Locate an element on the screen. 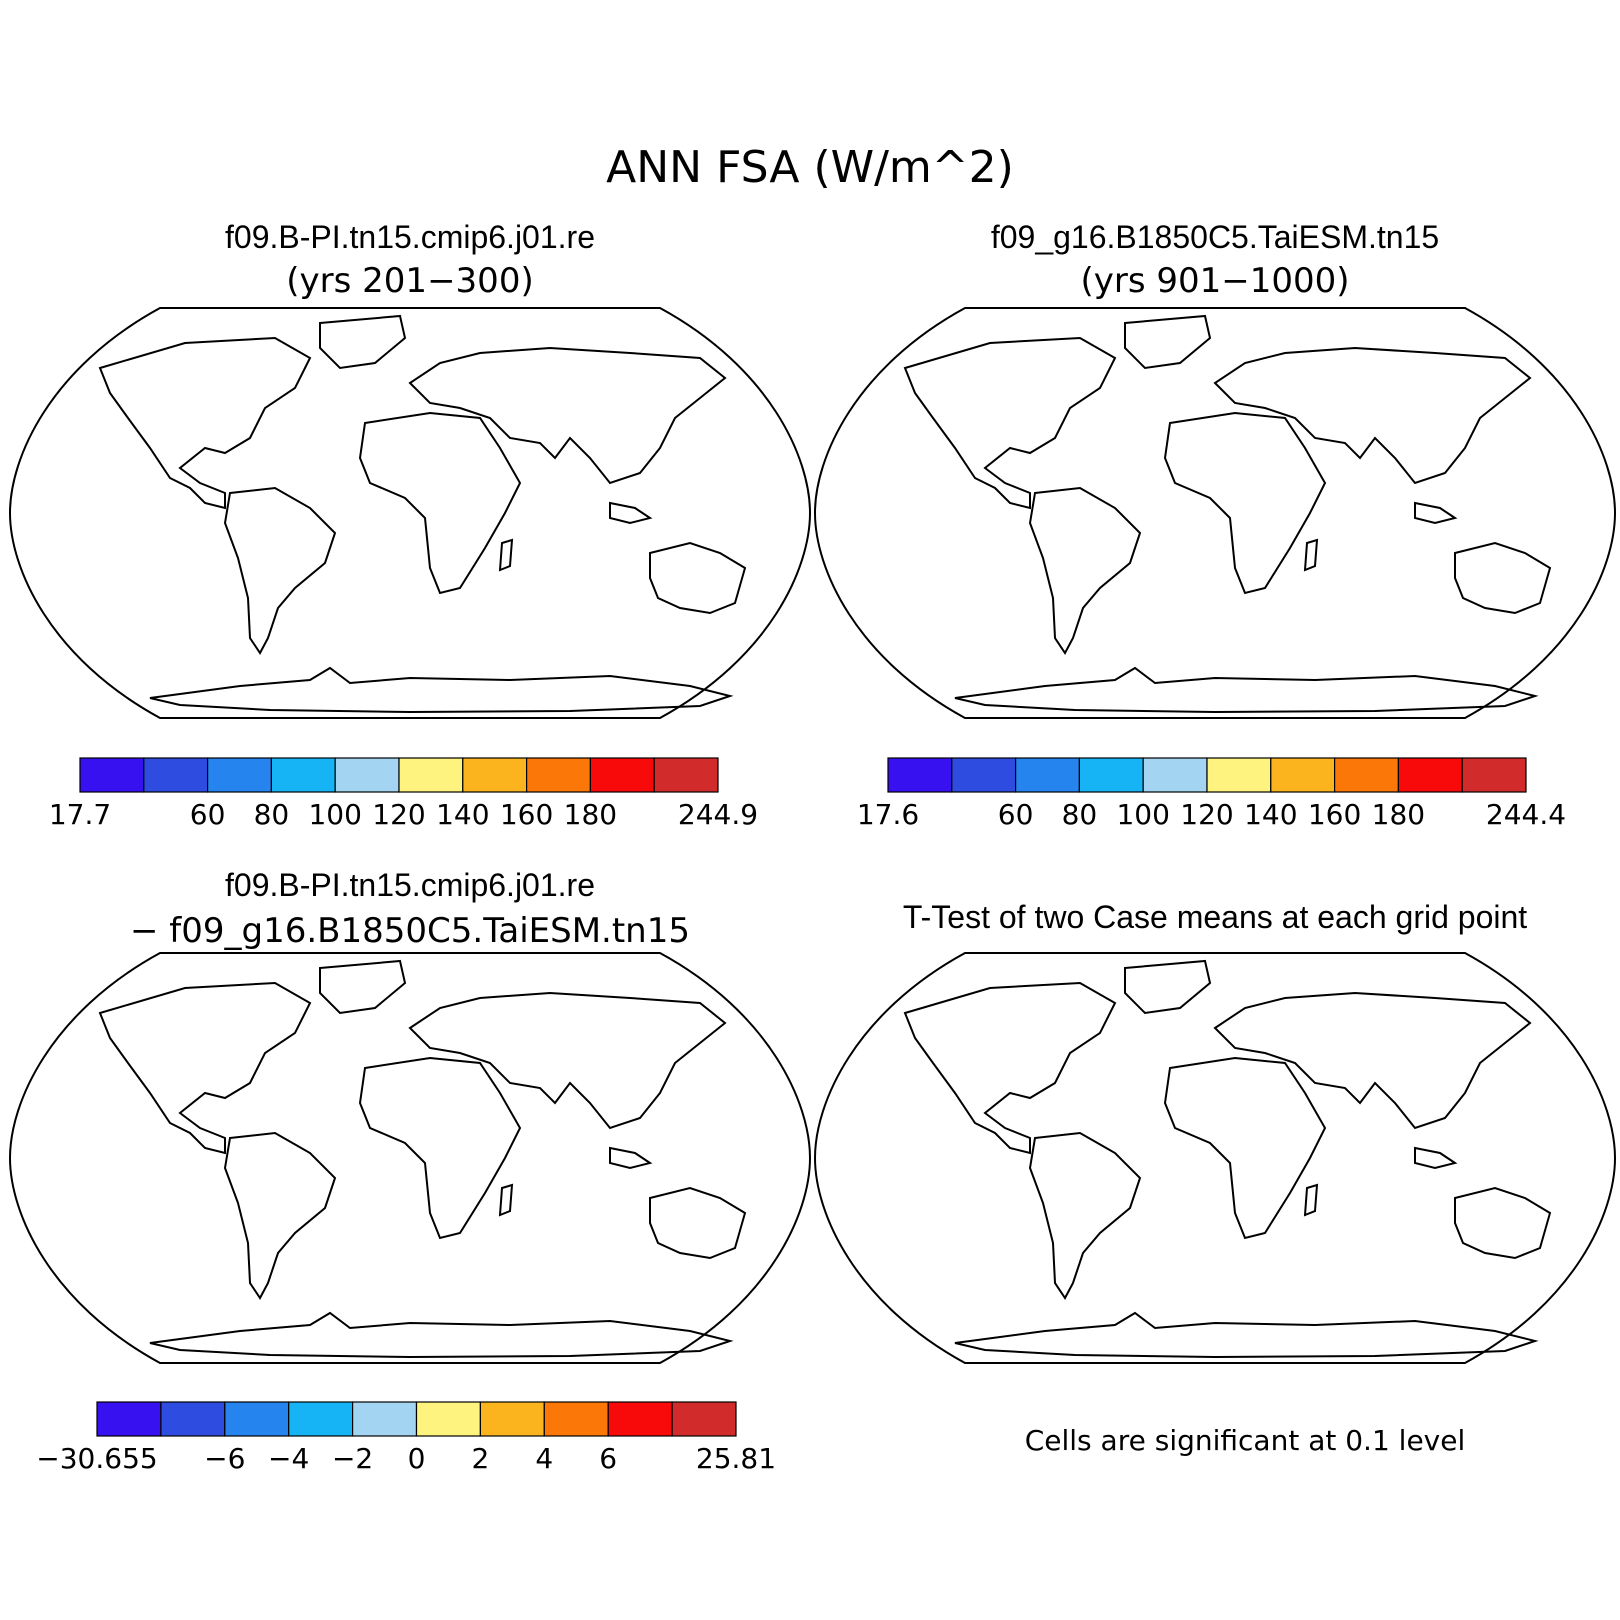  colorbar-label-4: 120 is located at coordinates (398, 814).